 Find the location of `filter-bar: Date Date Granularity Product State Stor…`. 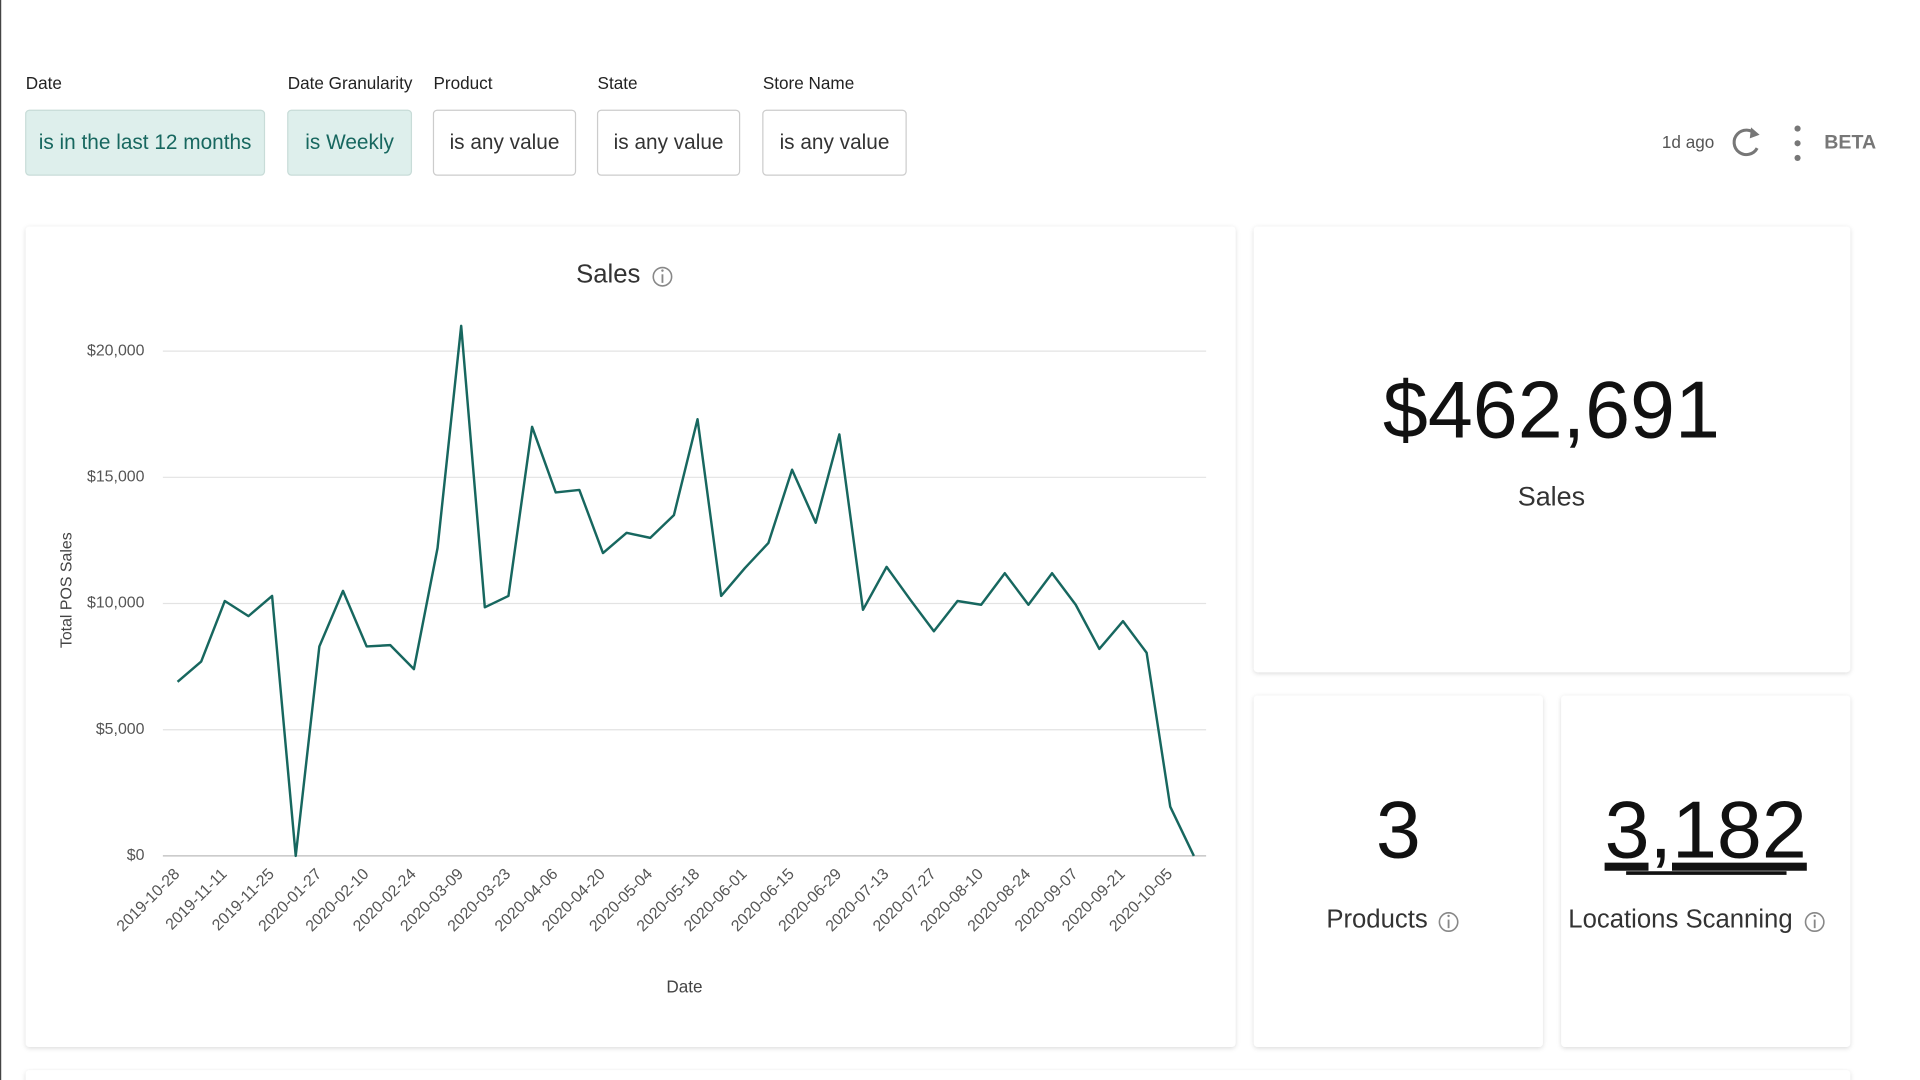

filter-bar: Date Date Granularity Product State Stor… is located at coordinates (466, 124).